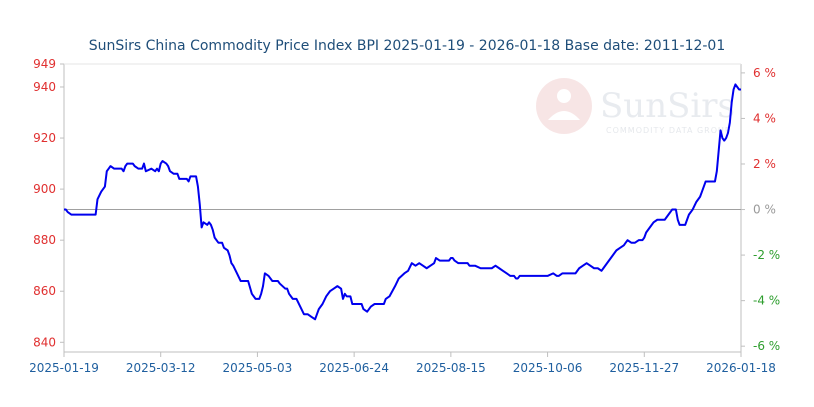  Describe the element at coordinates (354, 368) in the screenshot. I see `x-tick-label: 2025-06-24` at that location.